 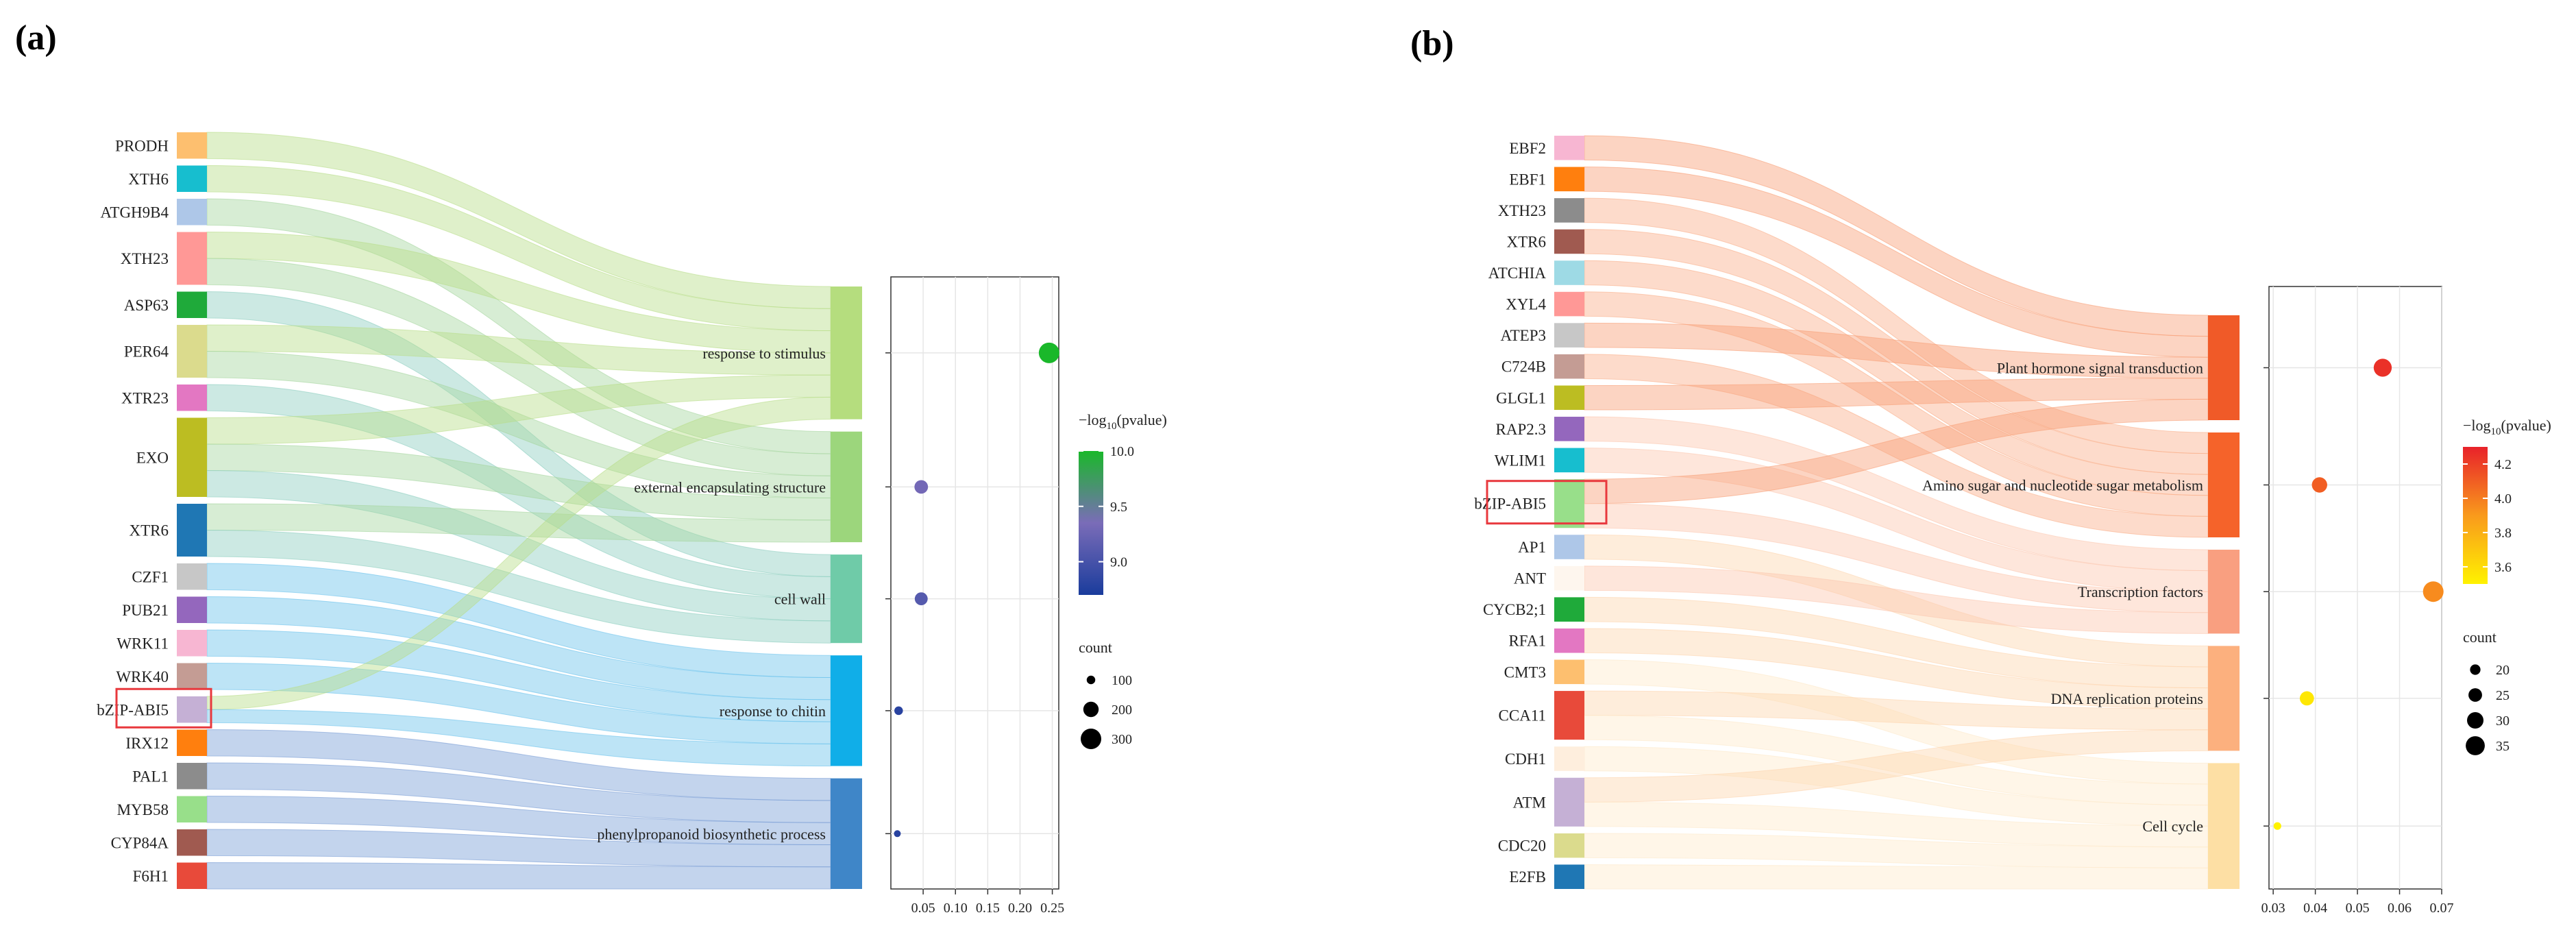 What do you see at coordinates (2442, 908) in the screenshot?
I see `x-tick-label: 0.07` at bounding box center [2442, 908].